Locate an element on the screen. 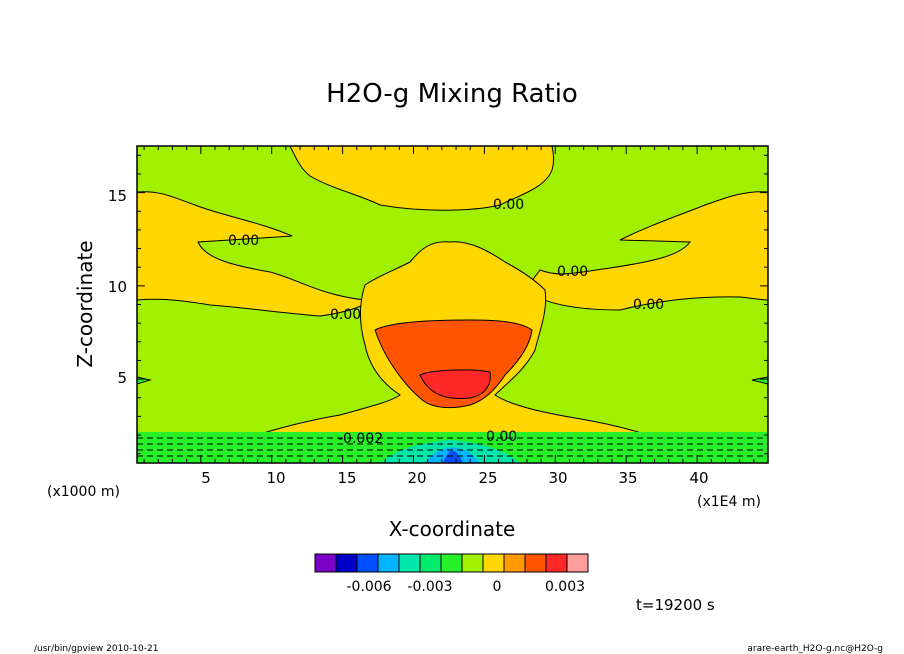 The height and width of the screenshot is (654, 904). y-tick-label: 10 is located at coordinates (117, 287).